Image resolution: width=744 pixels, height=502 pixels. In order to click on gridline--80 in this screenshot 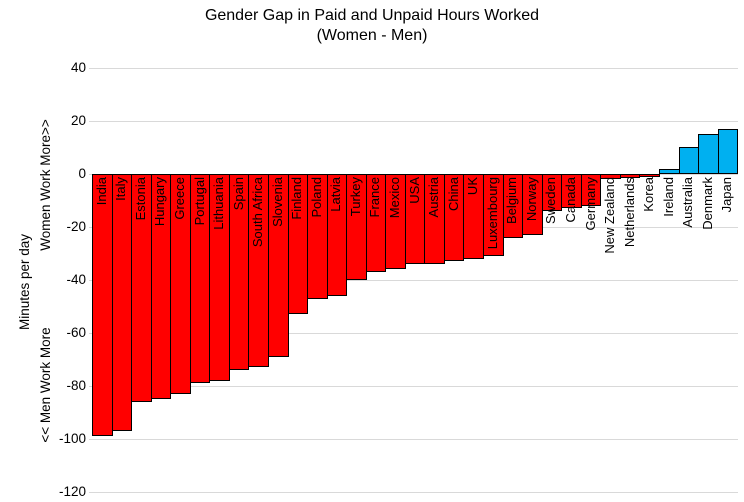, I will do `click(413, 386)`.